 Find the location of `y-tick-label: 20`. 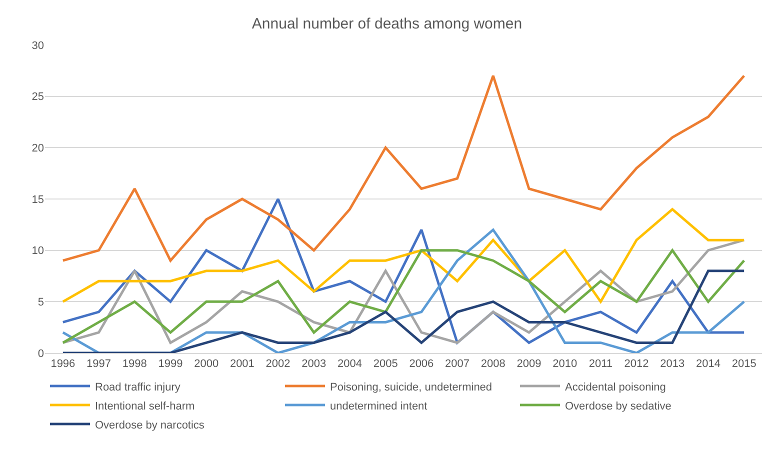

y-tick-label: 20 is located at coordinates (38, 148).